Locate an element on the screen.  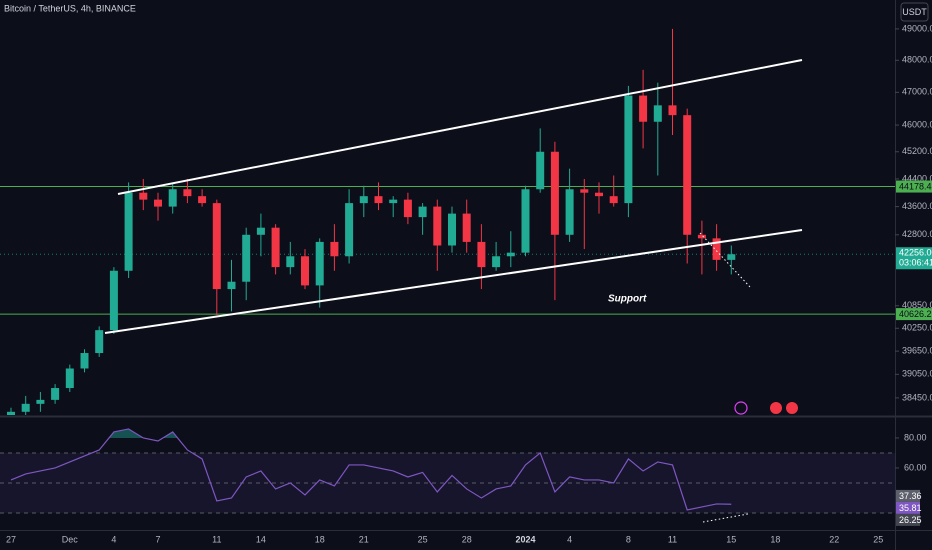
x-tick-label: 28 is located at coordinates (467, 539).